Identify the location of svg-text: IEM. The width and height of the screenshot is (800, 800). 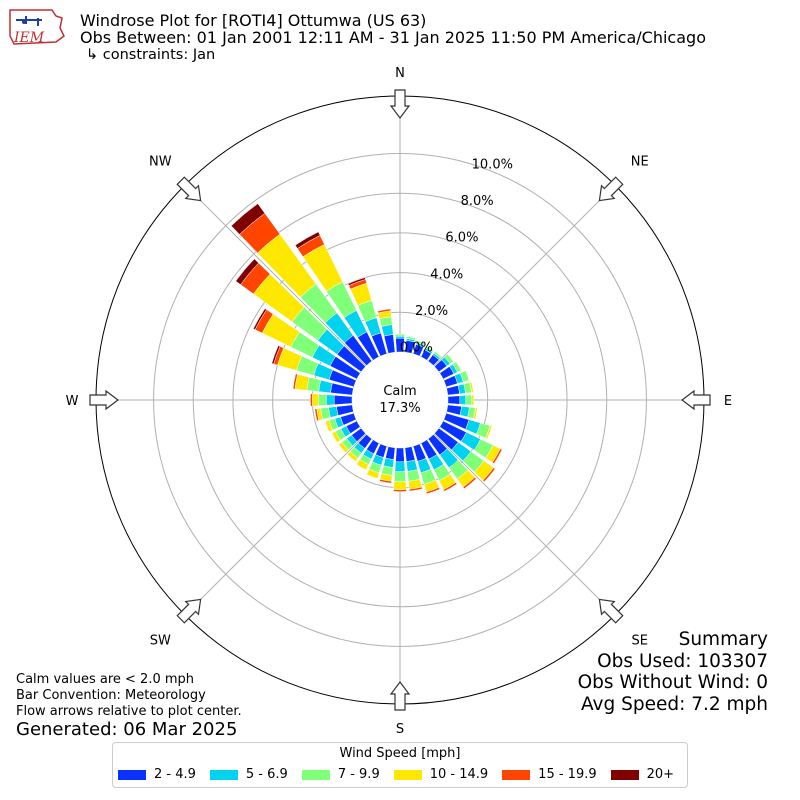
(29, 38).